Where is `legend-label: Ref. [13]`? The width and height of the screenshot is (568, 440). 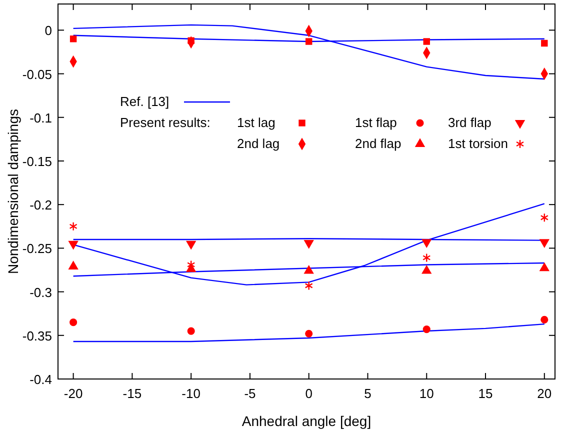
legend-label: Ref. [13] is located at coordinates (145, 101).